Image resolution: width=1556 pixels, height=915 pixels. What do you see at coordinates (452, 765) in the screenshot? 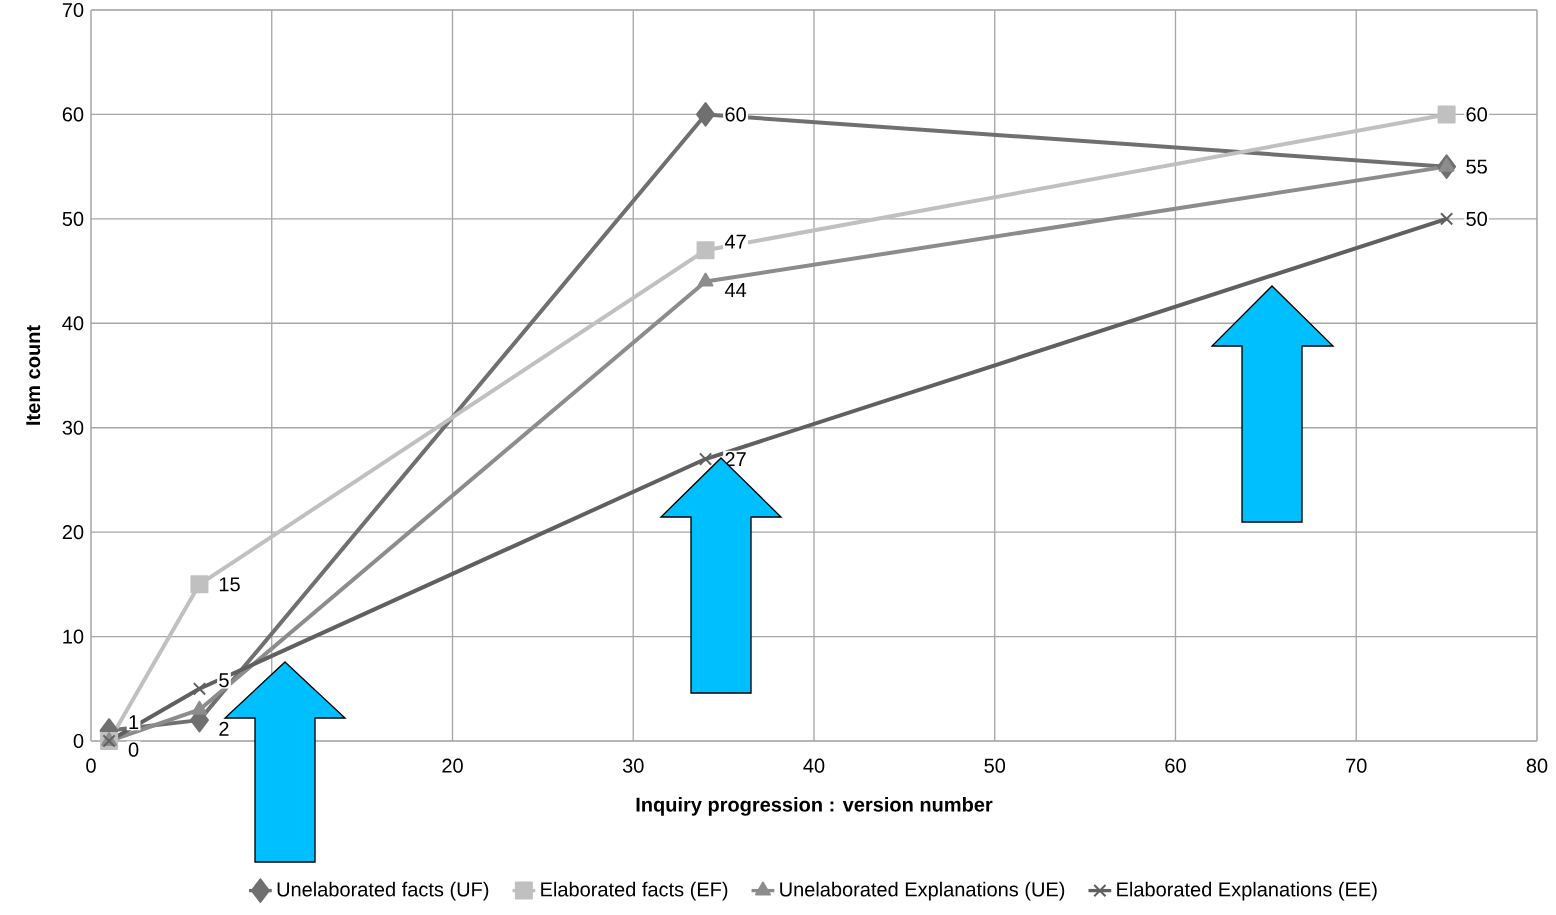
I see `x-tick-label: 20` at bounding box center [452, 765].